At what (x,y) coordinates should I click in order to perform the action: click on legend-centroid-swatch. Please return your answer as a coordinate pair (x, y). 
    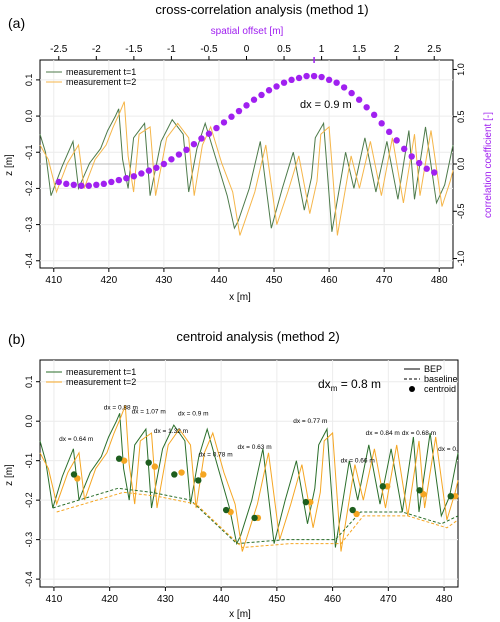
    Looking at the image, I should click on (412, 389).